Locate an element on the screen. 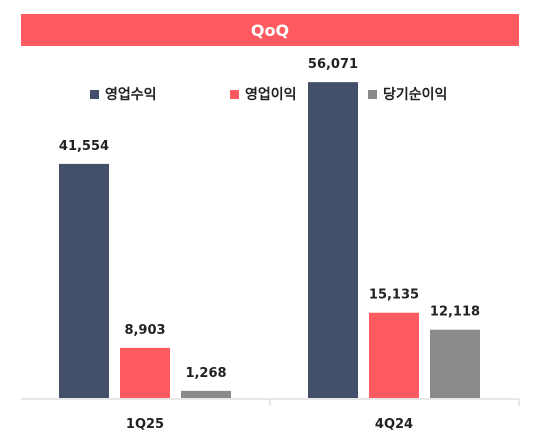  legend-item-series-2: 영업이익 is located at coordinates (263, 94).